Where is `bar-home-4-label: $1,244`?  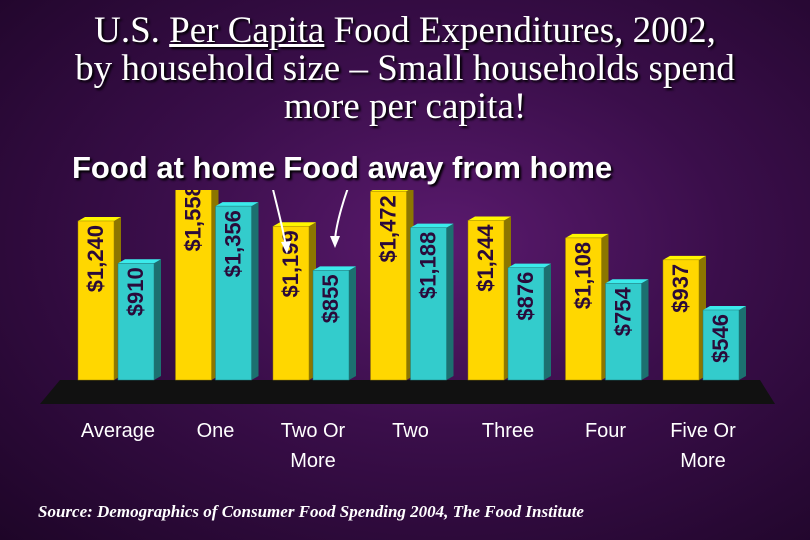 bar-home-4-label: $1,244 is located at coordinates (485, 258).